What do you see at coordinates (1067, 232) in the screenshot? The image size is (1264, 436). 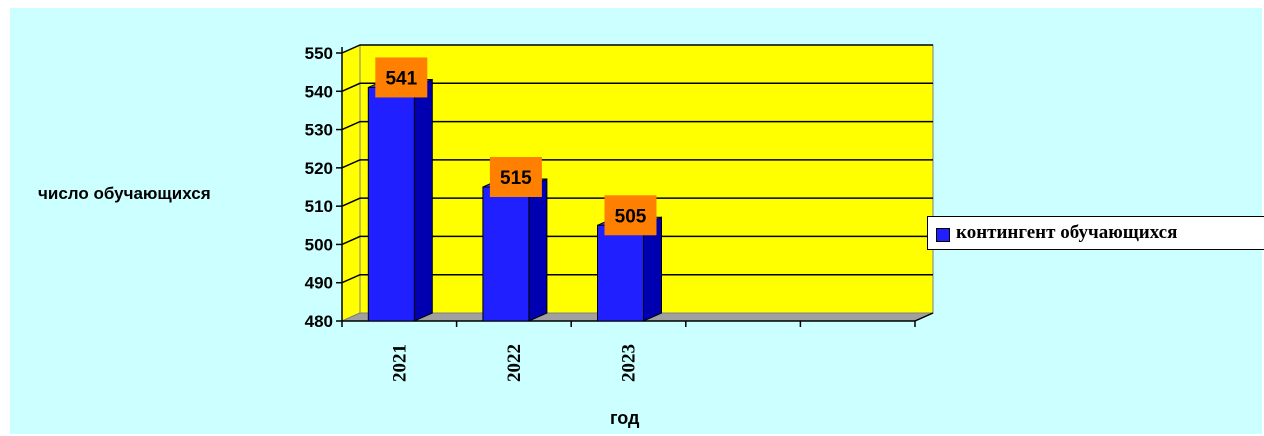 I see `legend-label: контингент обучающихся` at bounding box center [1067, 232].